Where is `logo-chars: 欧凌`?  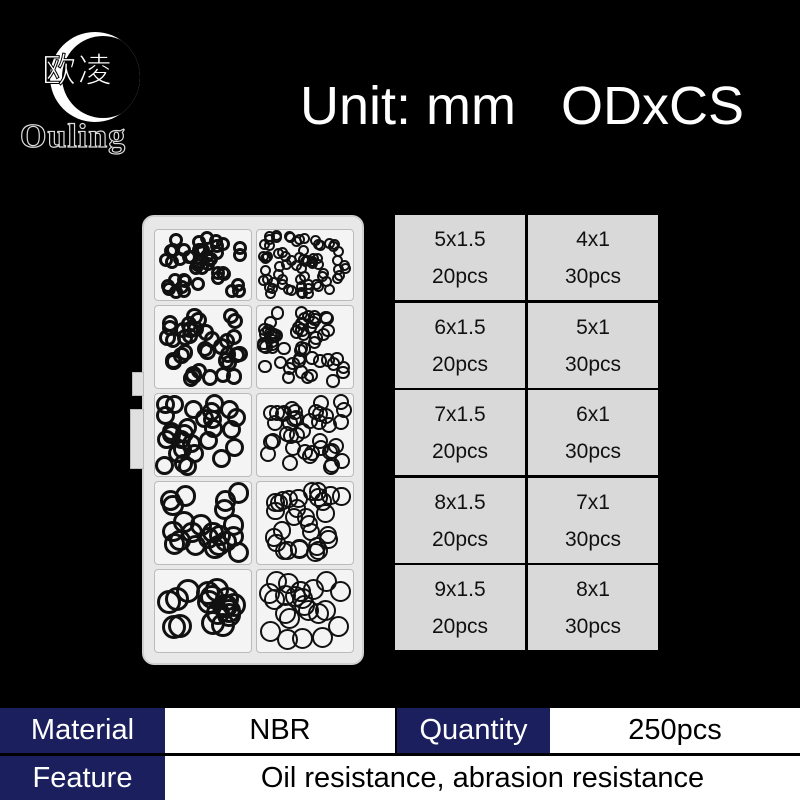
logo-chars: 欧凌 is located at coordinates (78, 71).